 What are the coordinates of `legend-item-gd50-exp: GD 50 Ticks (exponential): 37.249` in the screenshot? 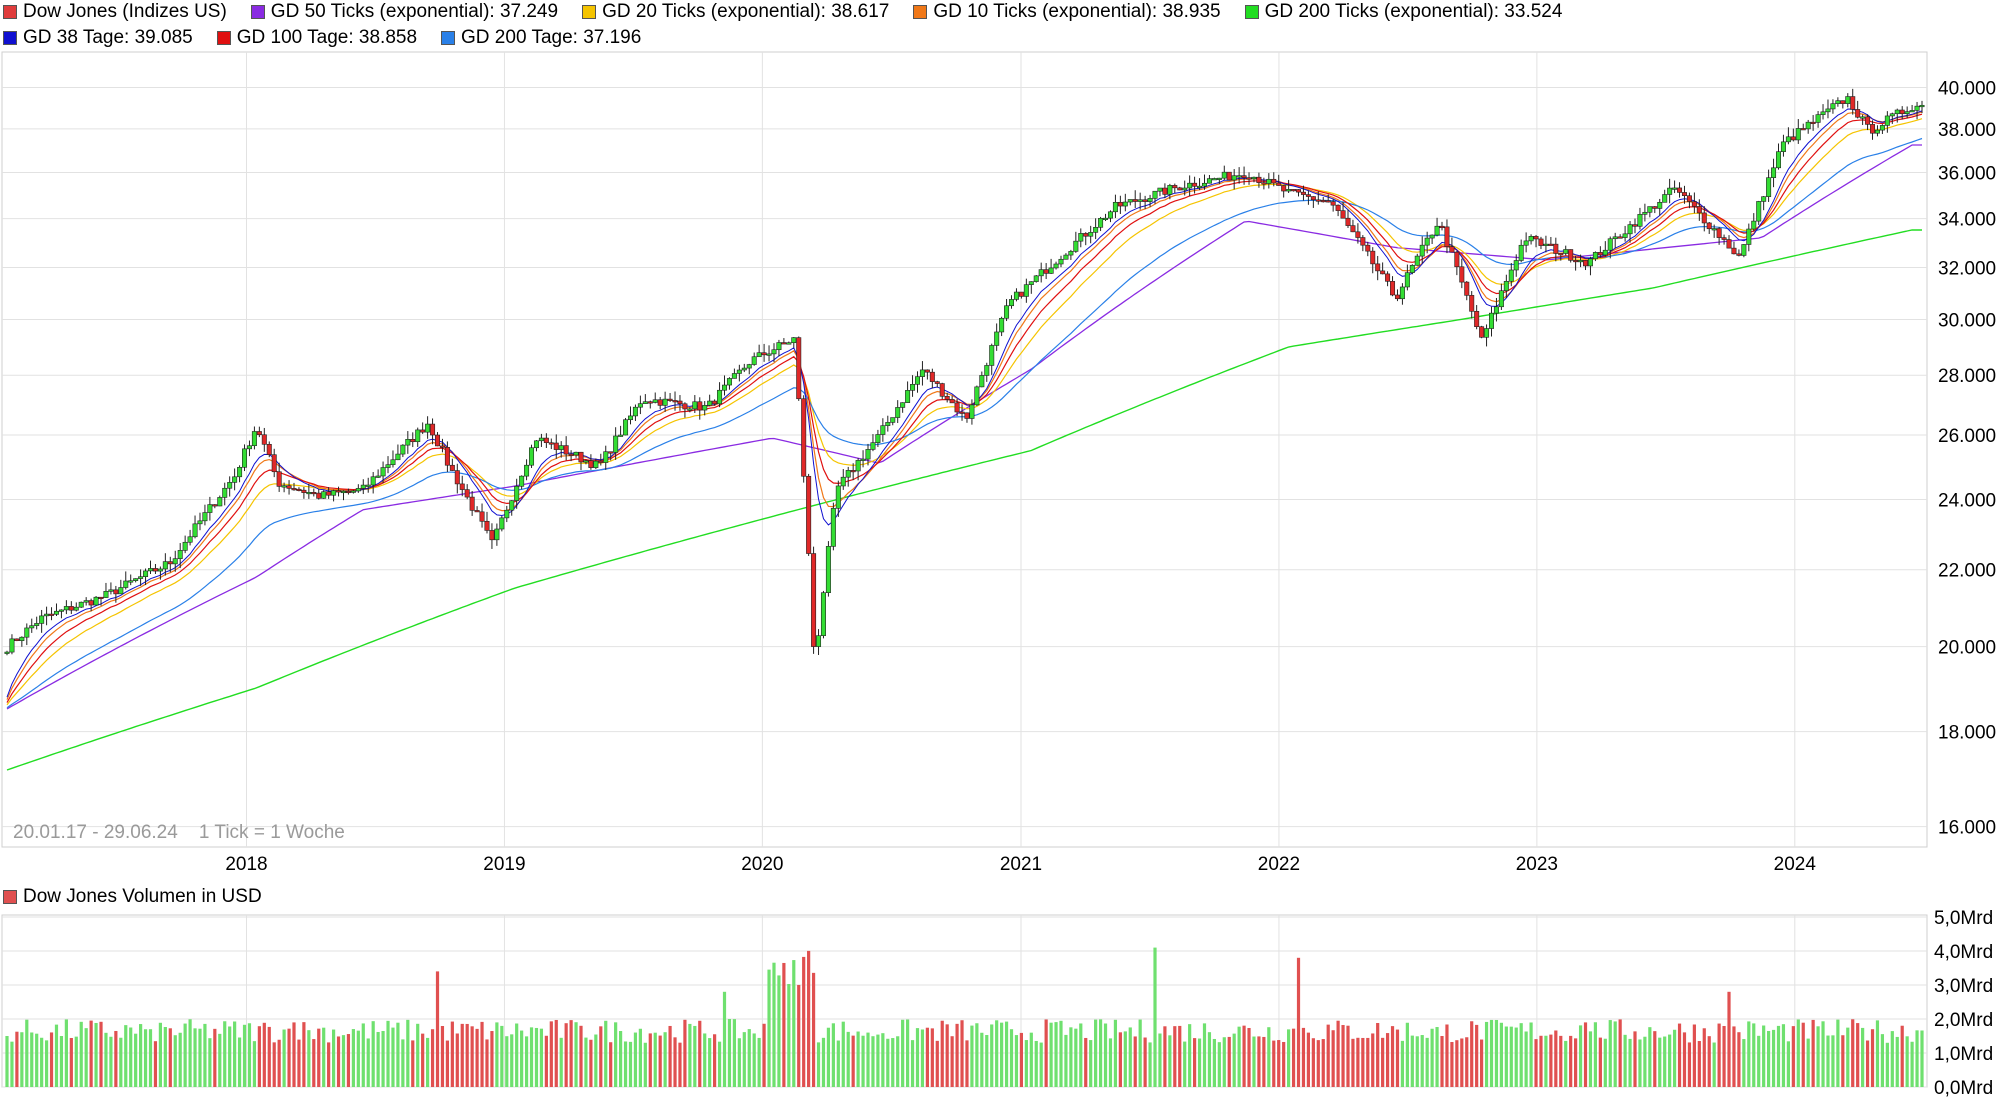 It's located at (404, 12).